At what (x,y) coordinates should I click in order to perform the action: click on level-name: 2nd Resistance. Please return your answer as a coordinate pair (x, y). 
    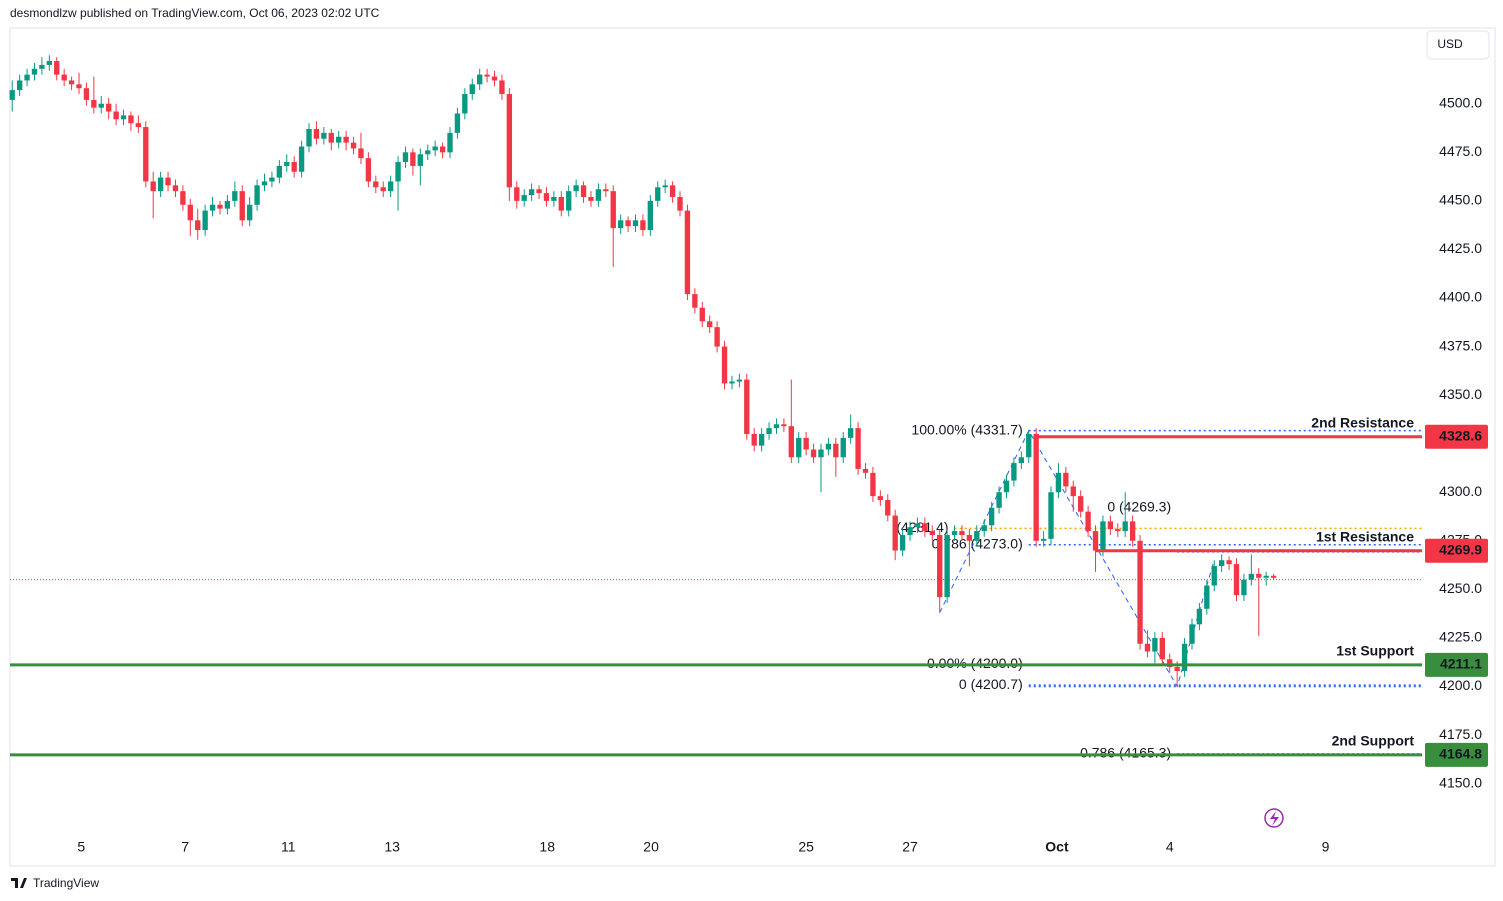
    Looking at the image, I should click on (1362, 422).